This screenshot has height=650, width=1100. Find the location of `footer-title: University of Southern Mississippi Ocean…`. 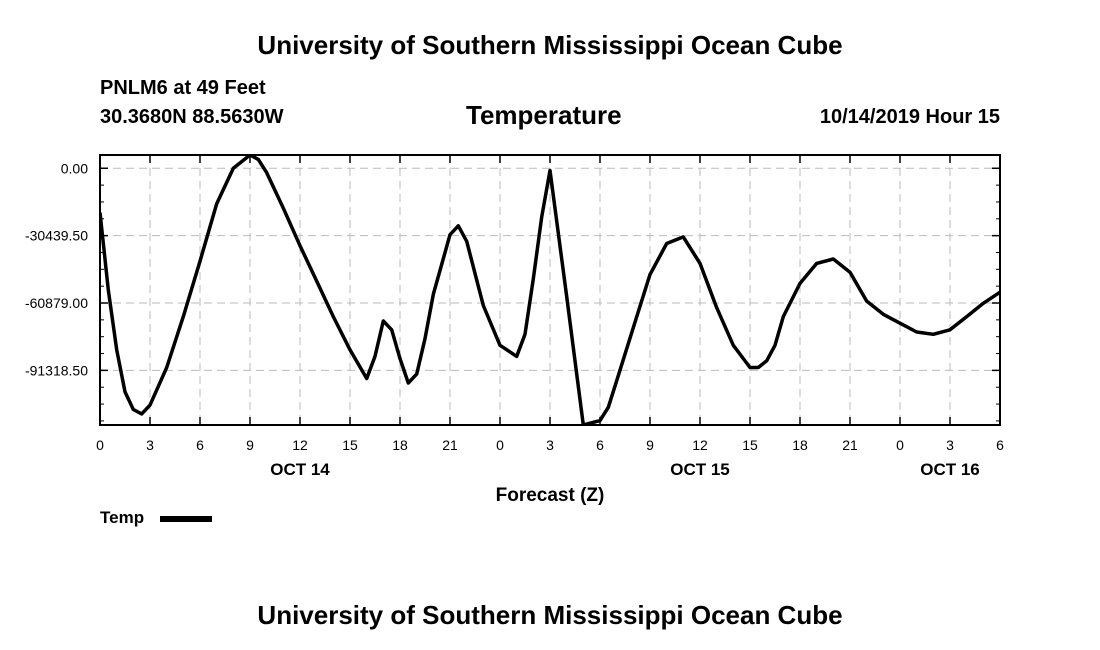

footer-title: University of Southern Mississippi Ocean… is located at coordinates (550, 615).